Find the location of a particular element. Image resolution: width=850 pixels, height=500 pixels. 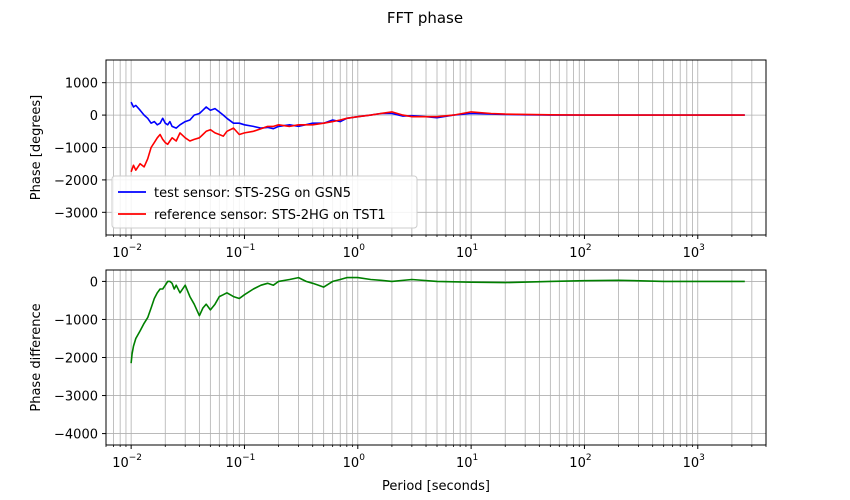

figure-title: FFT phase is located at coordinates (425, 18).